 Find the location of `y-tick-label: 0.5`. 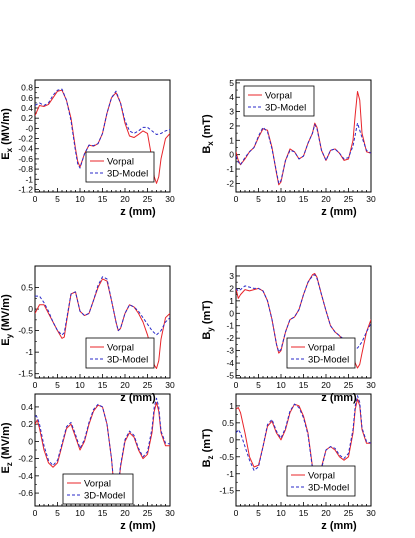

y-tick-label: 0.5 is located at coordinates (228, 423).